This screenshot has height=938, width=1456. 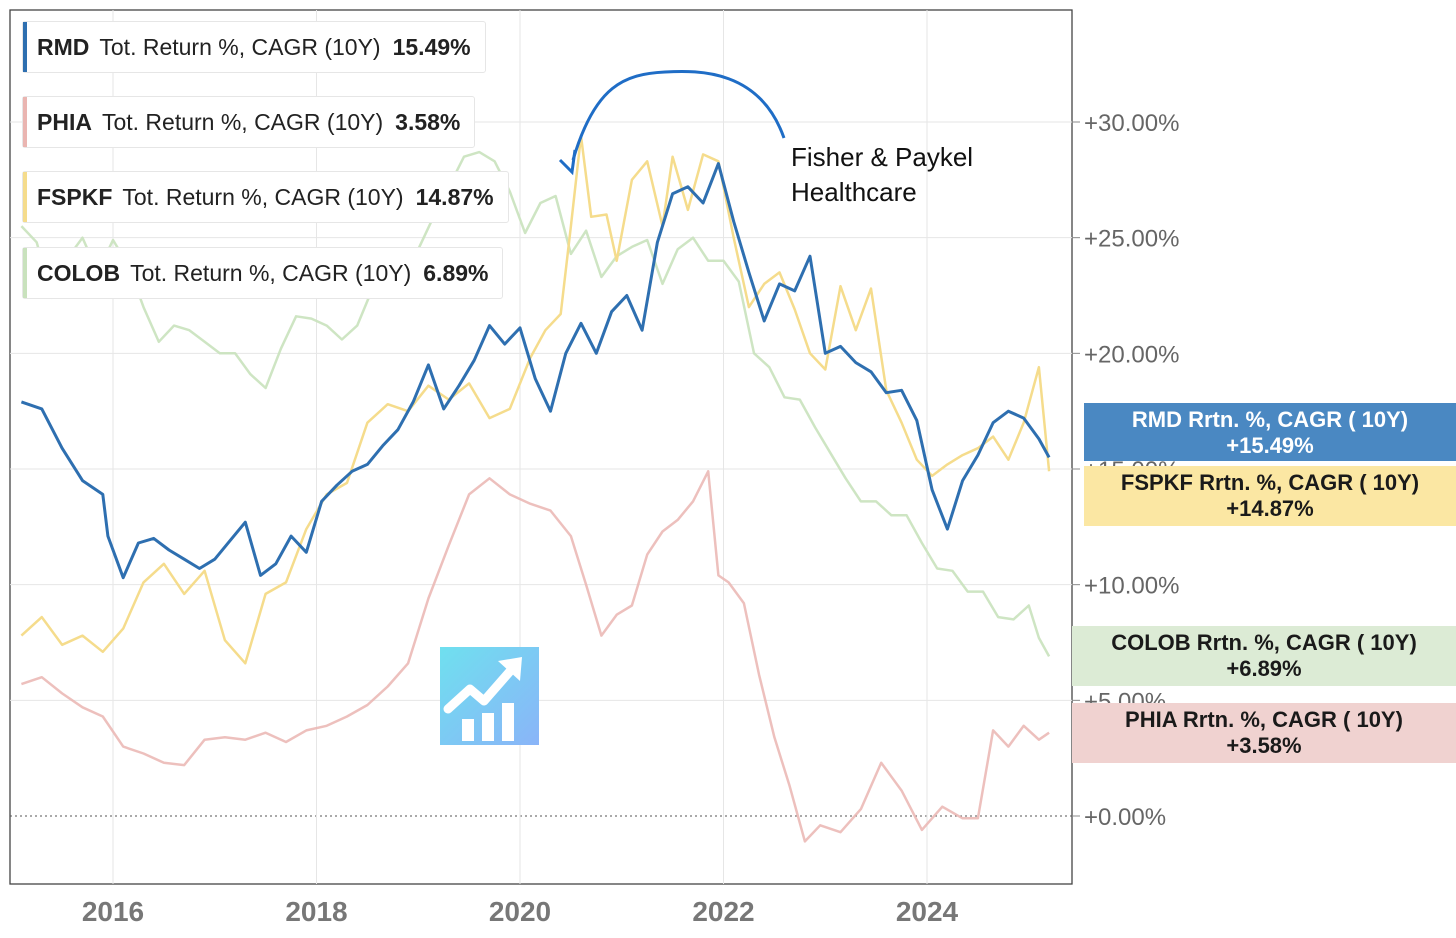 What do you see at coordinates (75, 196) in the screenshot?
I see `legend-ticker: FSPKF` at bounding box center [75, 196].